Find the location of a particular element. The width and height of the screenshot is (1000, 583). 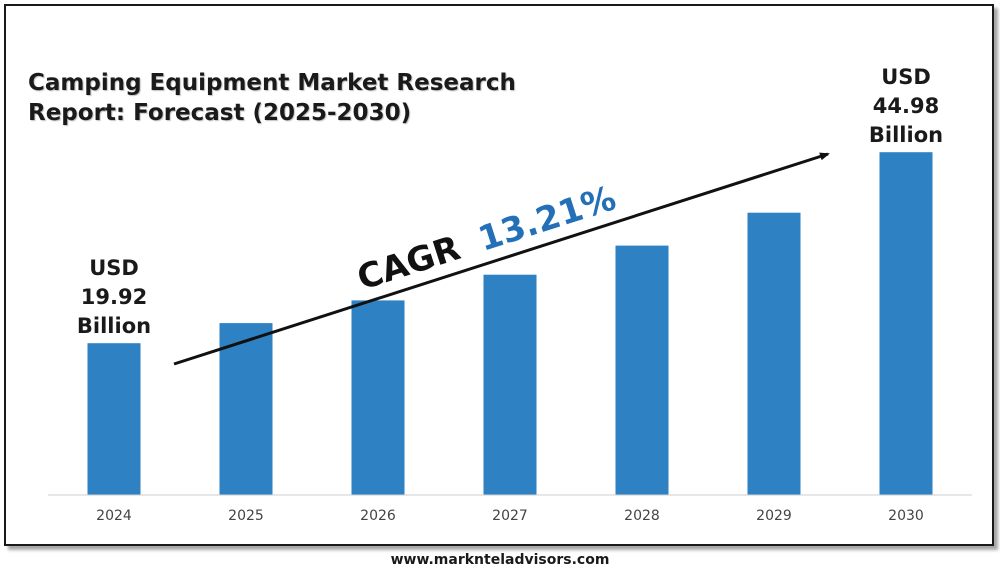

bar-2030 is located at coordinates (906, 323).